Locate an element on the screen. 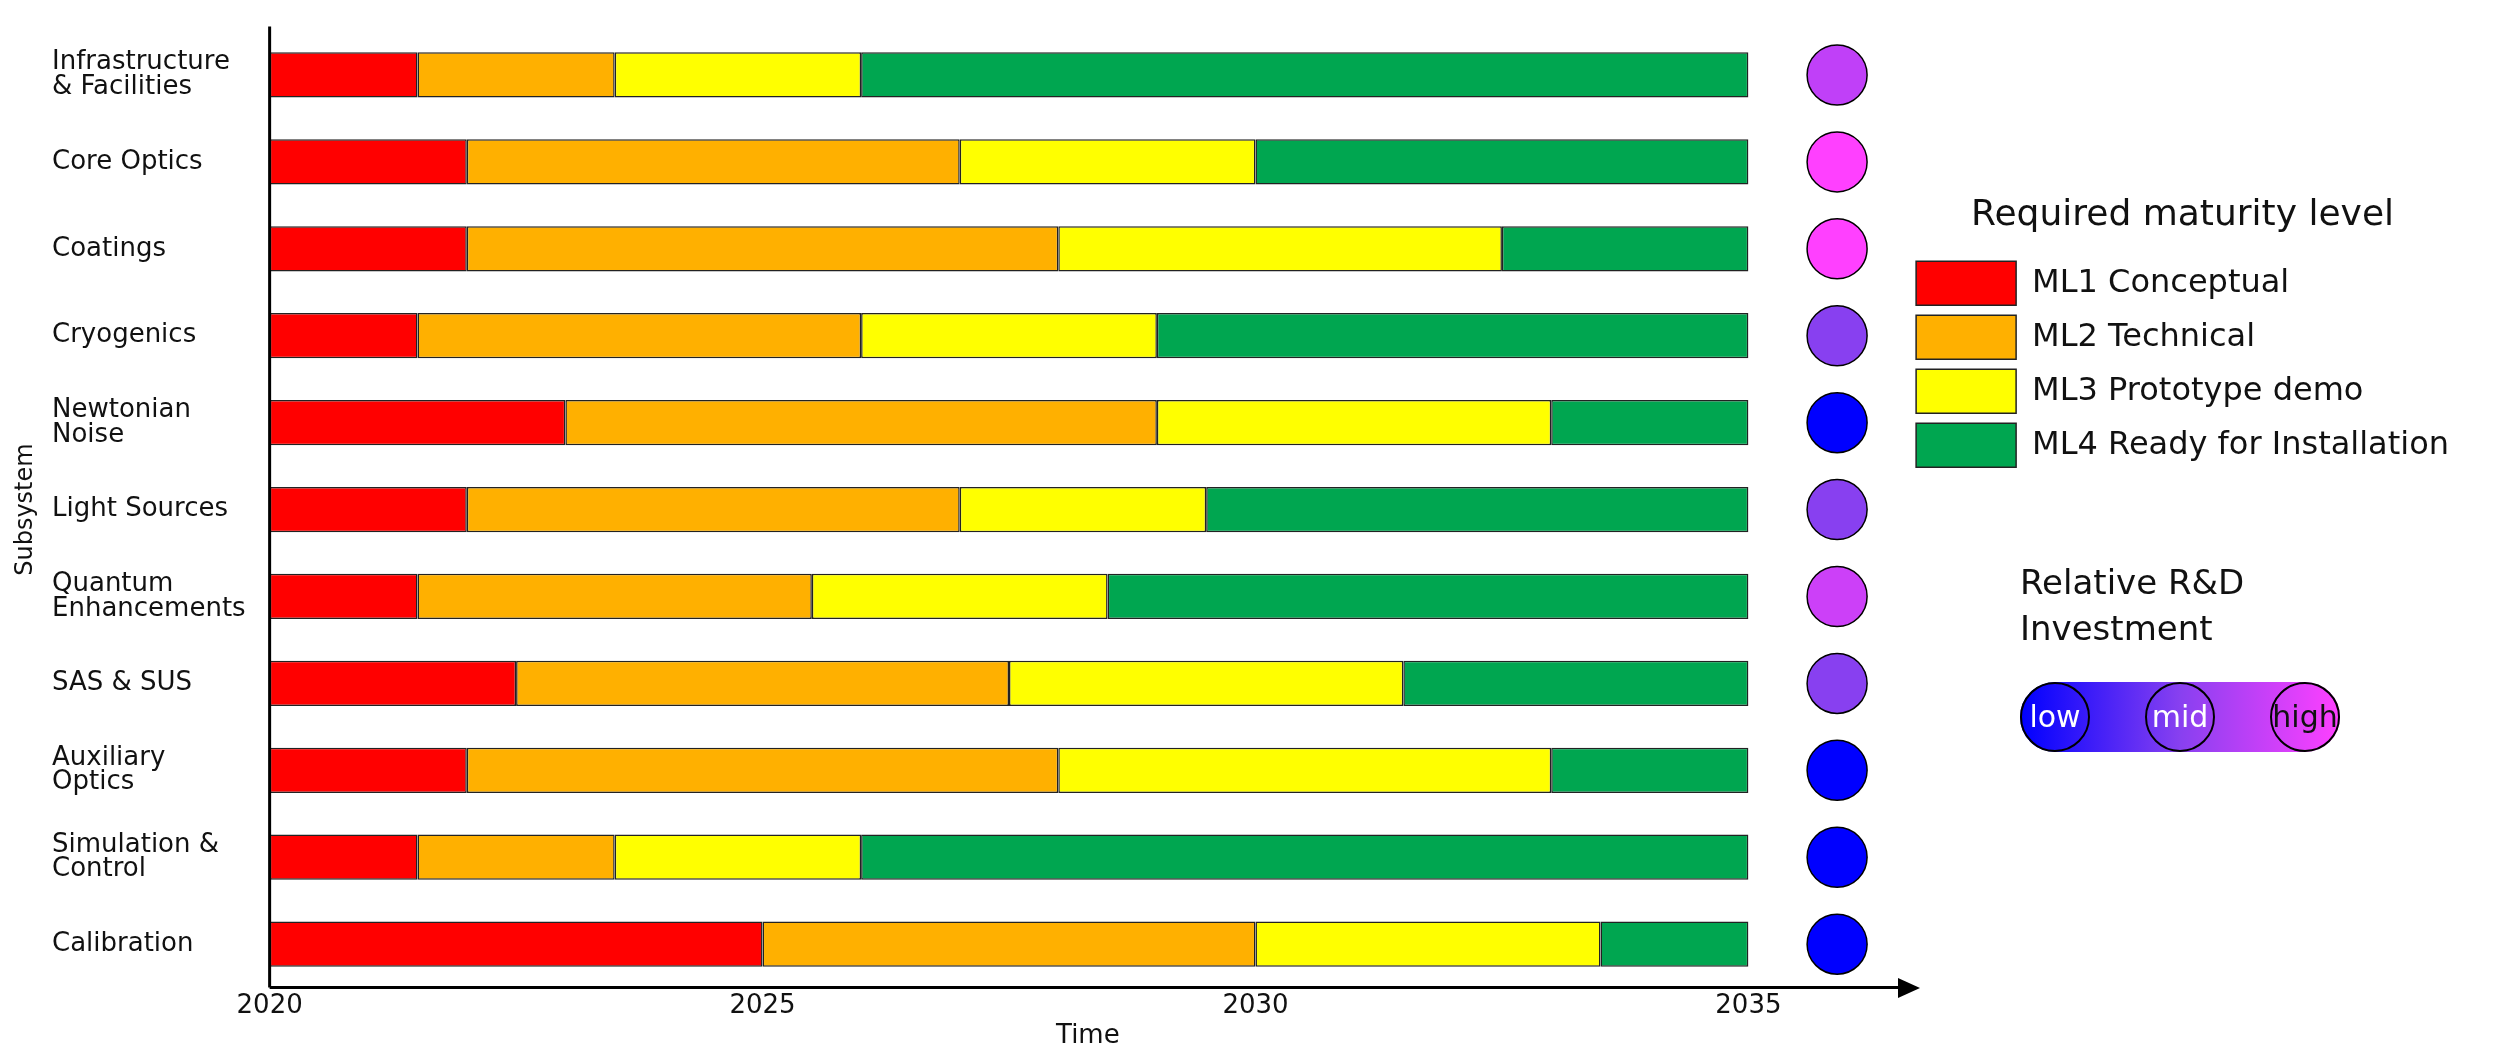  legend-label: ML1 Conceptual is located at coordinates (2161, 280).